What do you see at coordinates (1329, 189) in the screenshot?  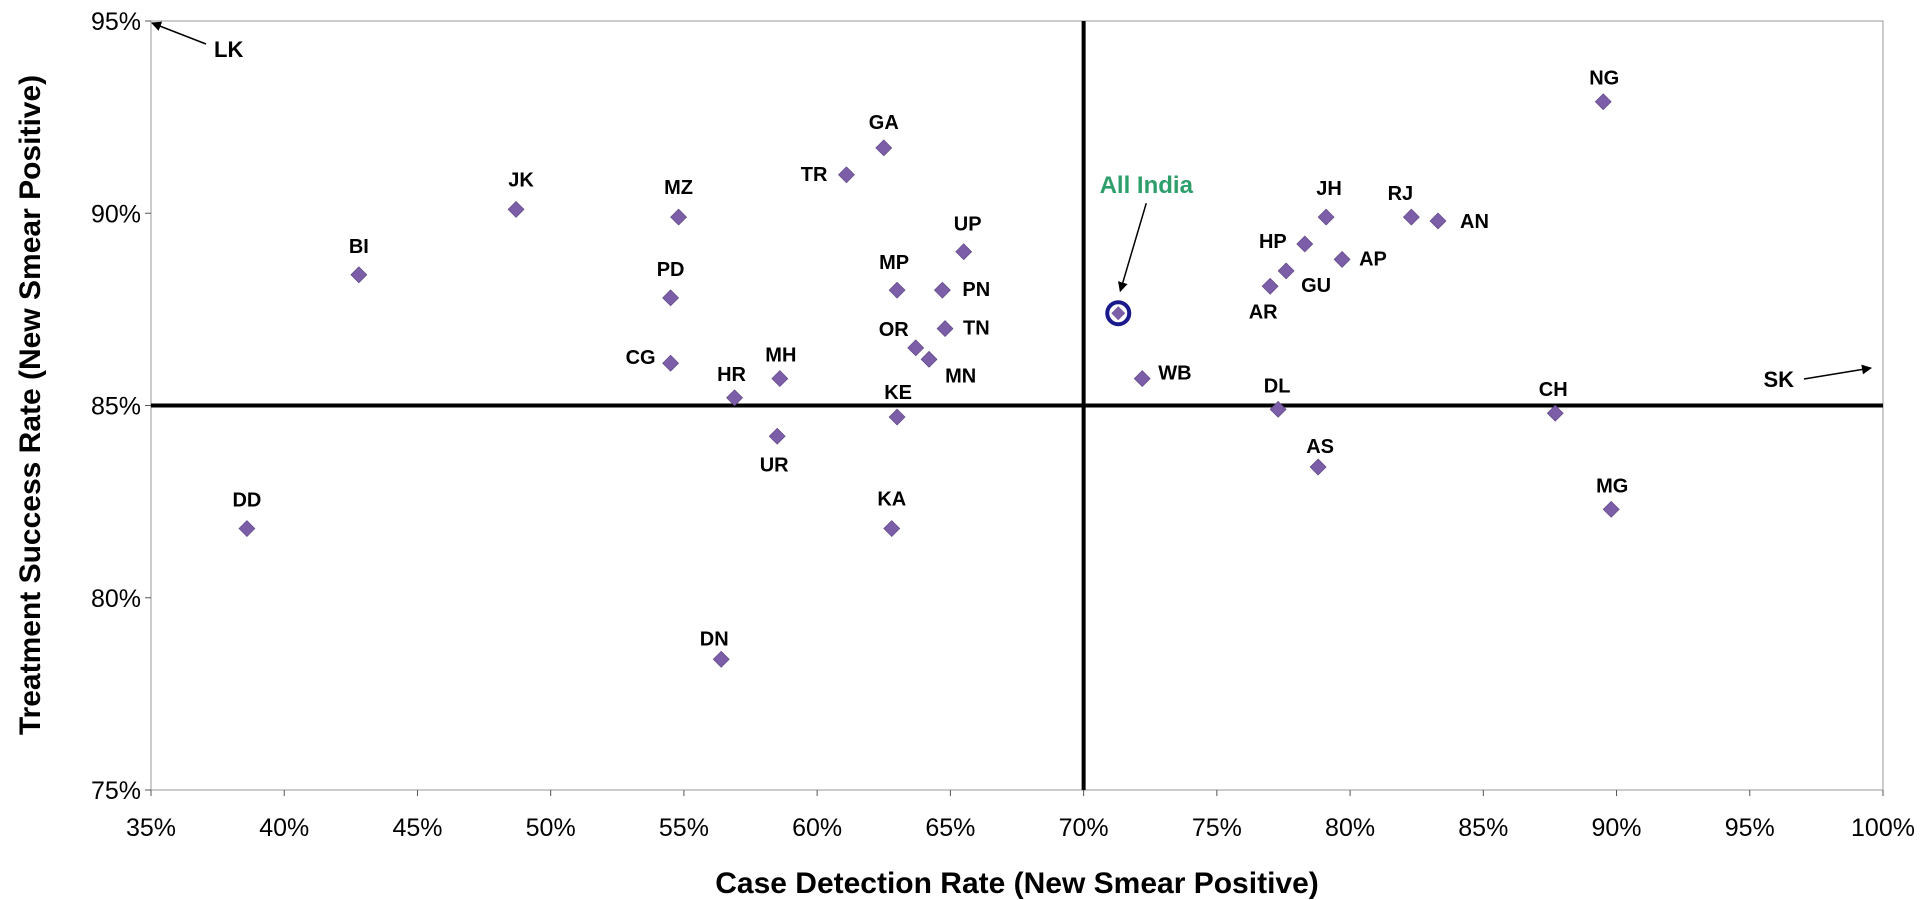 I see `point-label-jh: JH` at bounding box center [1329, 189].